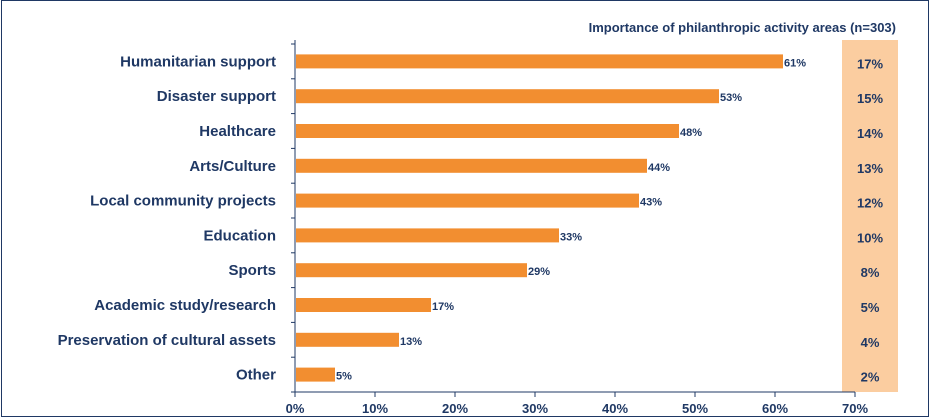 The image size is (932, 419). Describe the element at coordinates (344, 377) in the screenshot. I see `bar-value-label: 5%` at that location.